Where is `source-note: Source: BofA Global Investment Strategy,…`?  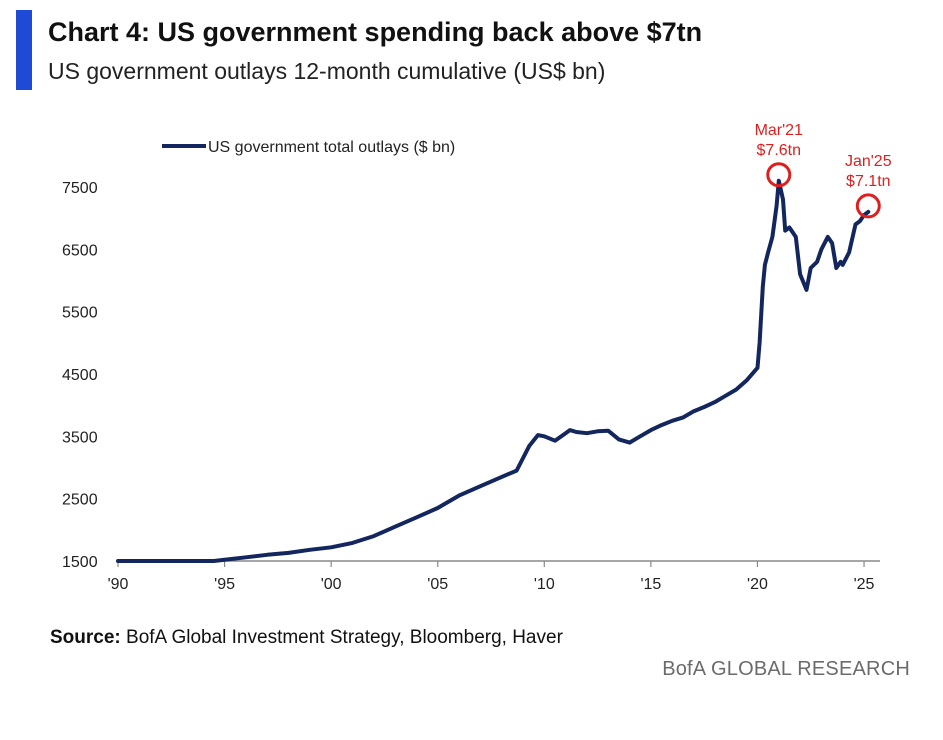
source-note: Source: BofA Global Investment Strategy,… is located at coordinates (306, 638).